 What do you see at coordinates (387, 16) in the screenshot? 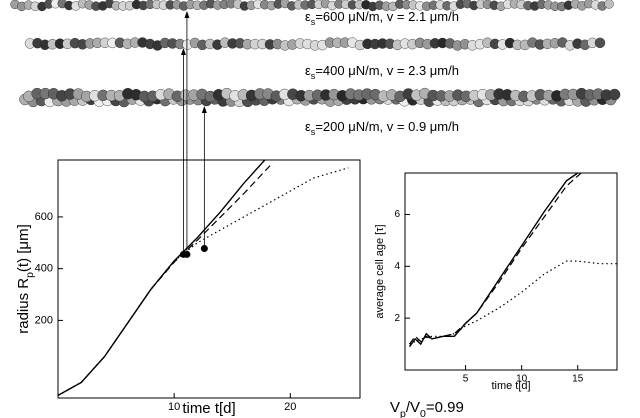
I see `text-part: =600 μN/m, v = 2.1 μm/h` at bounding box center [387, 16].